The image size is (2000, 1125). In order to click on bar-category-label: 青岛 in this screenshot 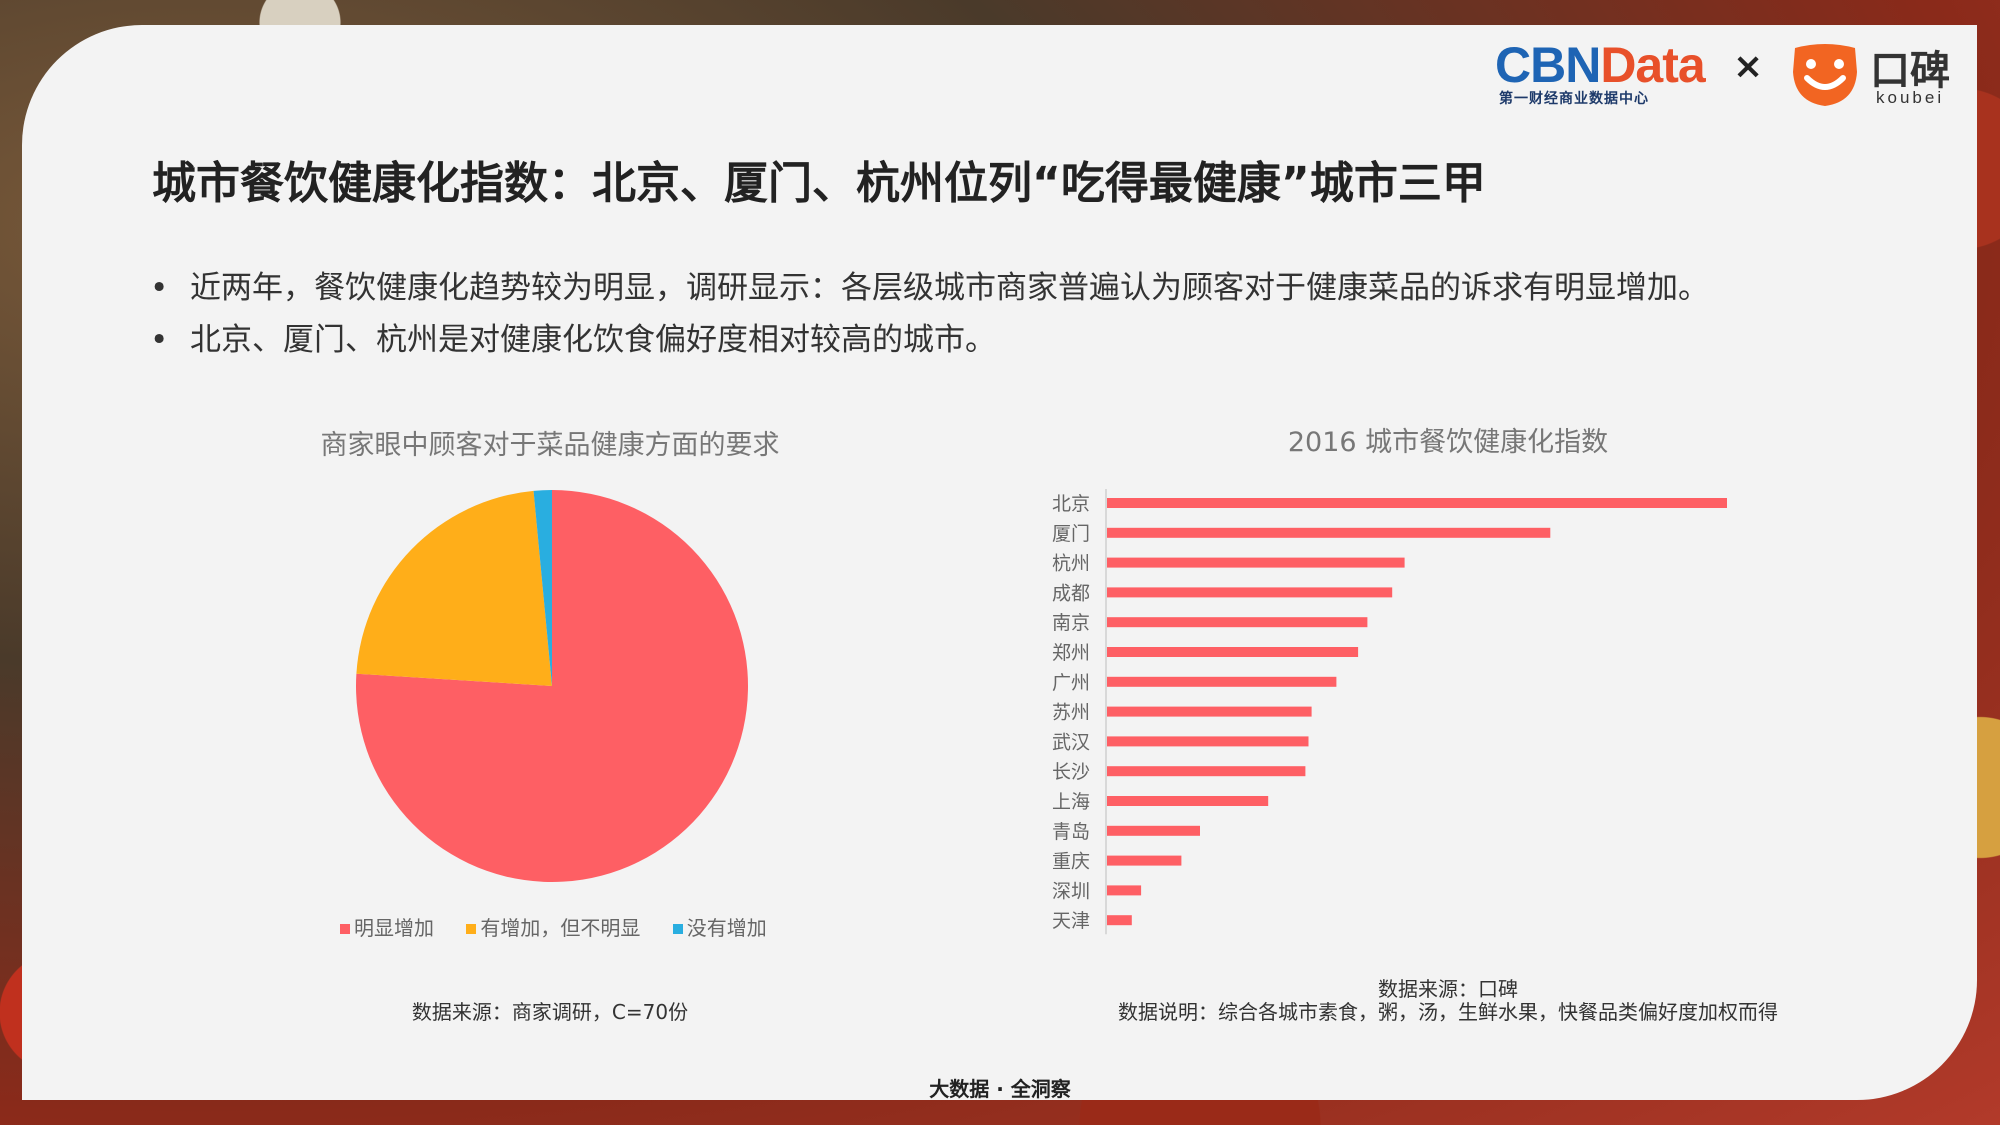, I will do `click(1071, 832)`.